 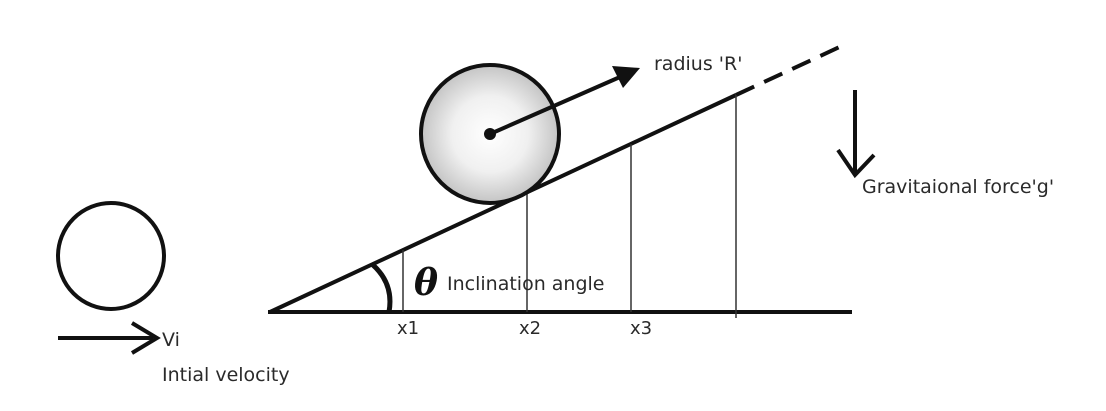 What do you see at coordinates (641, 328) in the screenshot?
I see `x3-label: x3` at bounding box center [641, 328].